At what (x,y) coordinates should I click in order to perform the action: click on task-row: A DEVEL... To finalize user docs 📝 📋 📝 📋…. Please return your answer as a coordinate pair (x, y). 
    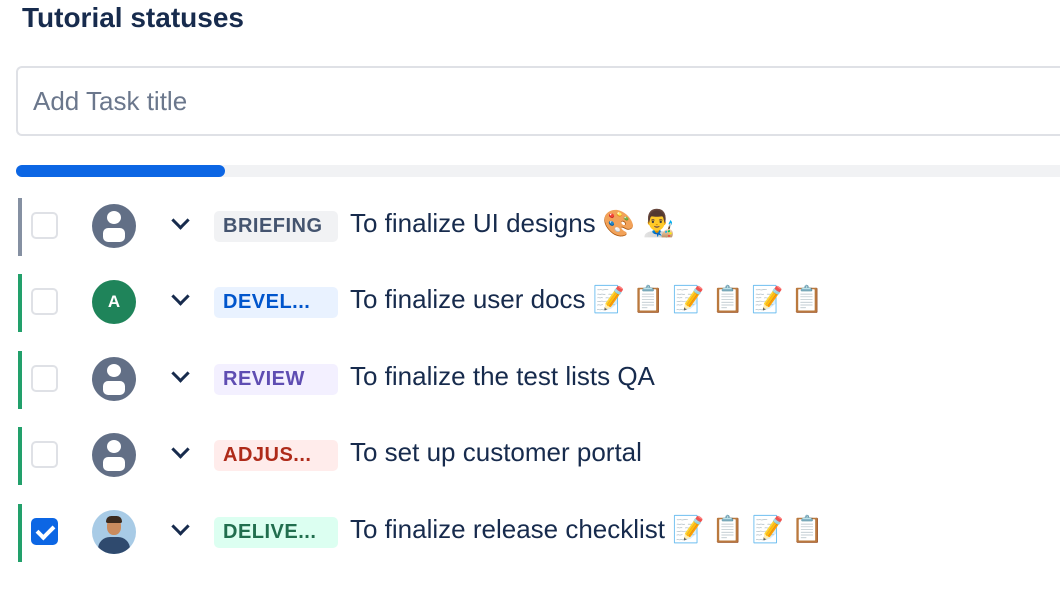
    Looking at the image, I should click on (539, 303).